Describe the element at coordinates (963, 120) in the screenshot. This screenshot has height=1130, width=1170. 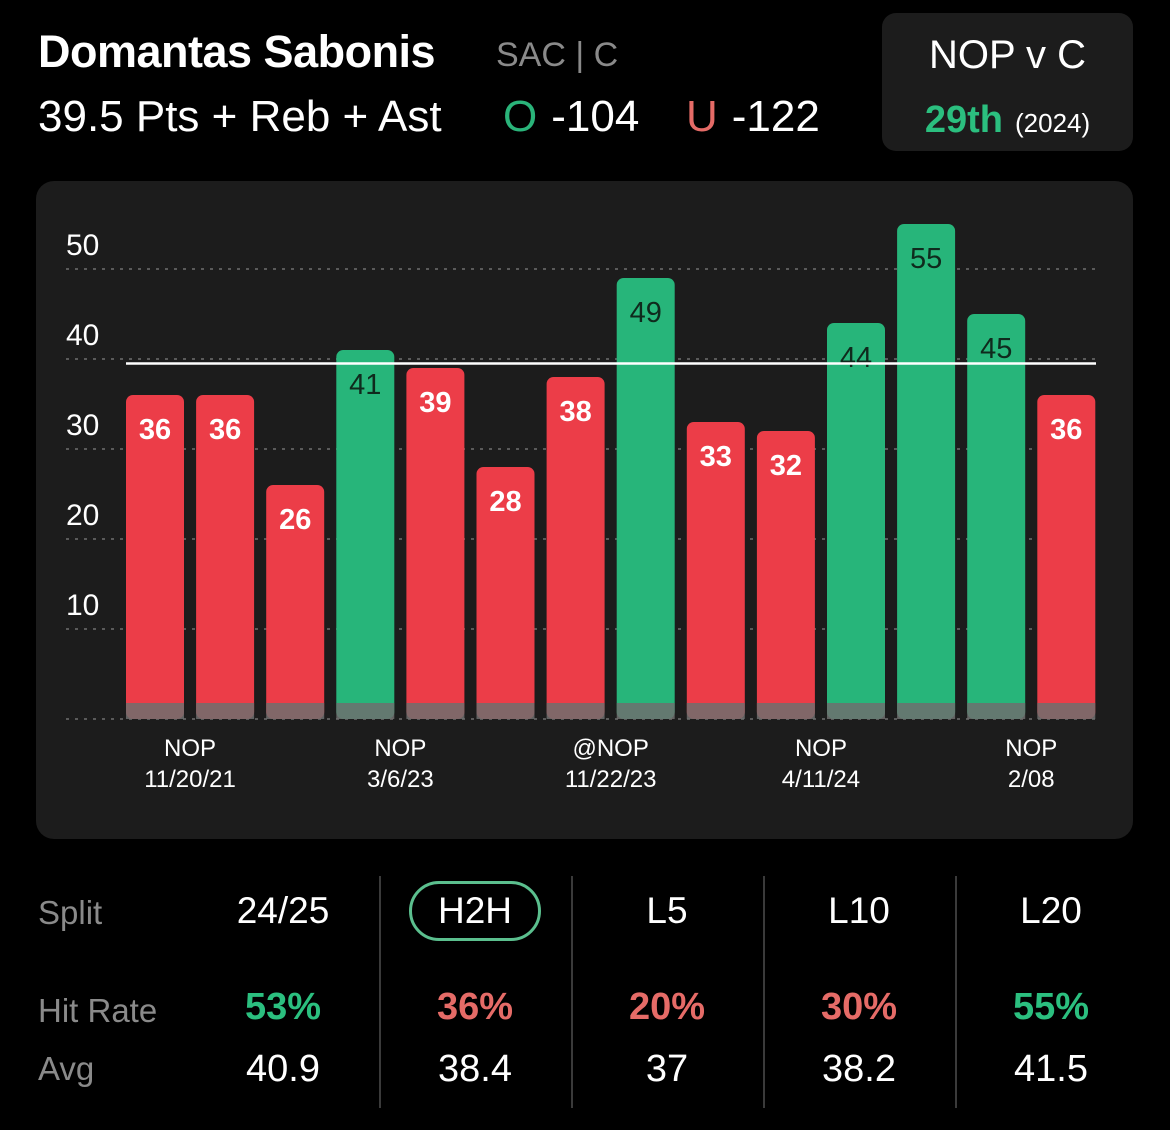
I see `rank-value: 29th` at that location.